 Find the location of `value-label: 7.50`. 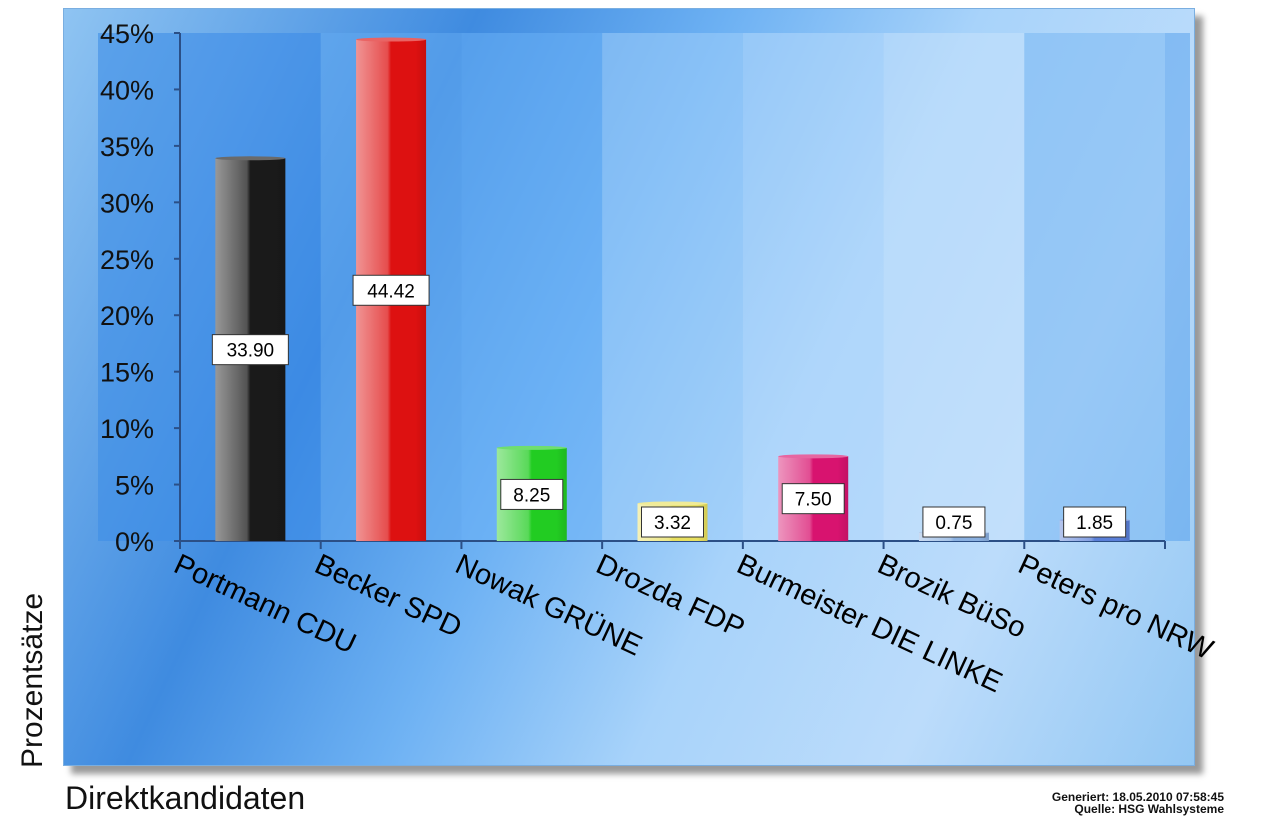

value-label: 7.50 is located at coordinates (813, 500).